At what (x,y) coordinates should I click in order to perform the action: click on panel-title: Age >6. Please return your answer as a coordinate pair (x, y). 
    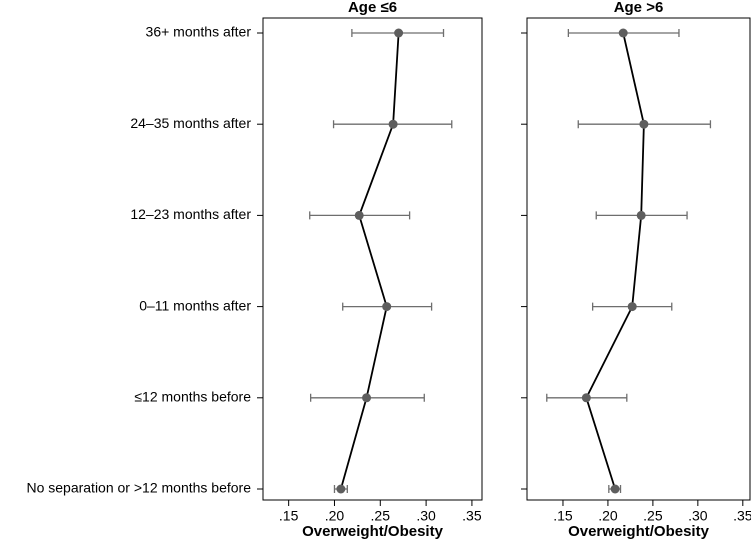
    Looking at the image, I should click on (639, 8).